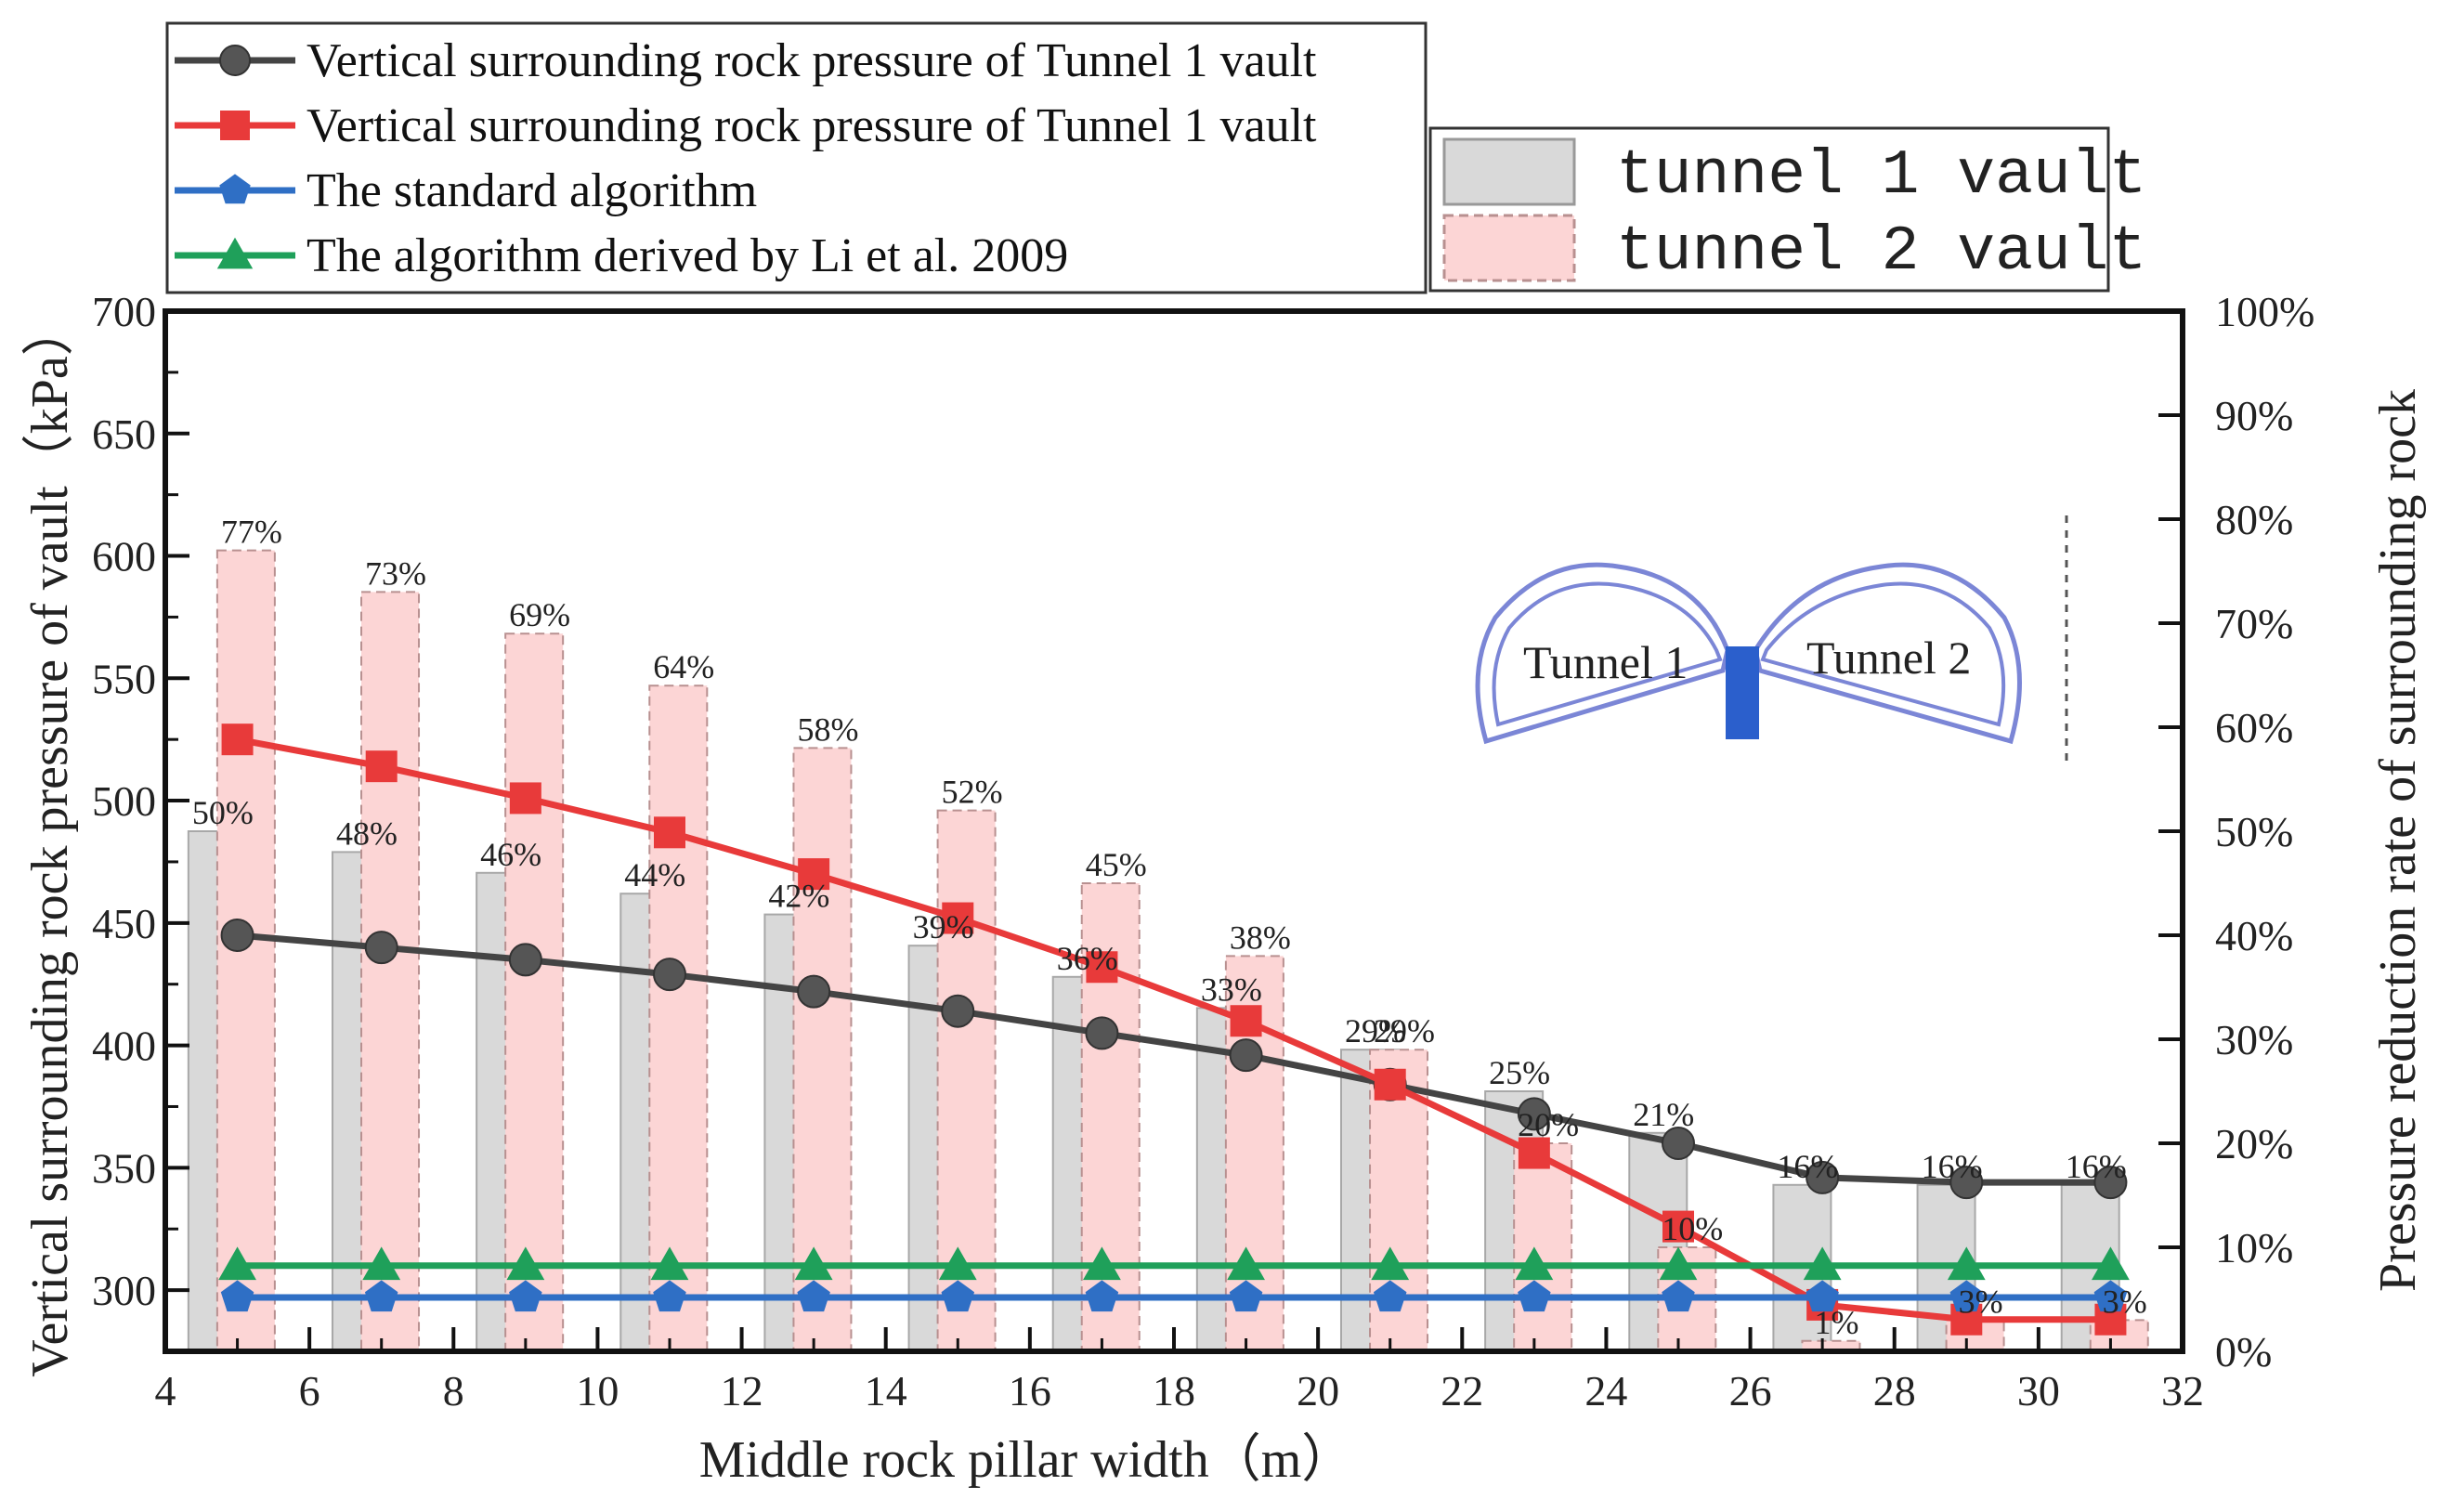  What do you see at coordinates (798, 896) in the screenshot?
I see `tunnel-1-bar-label-13: 42%` at bounding box center [798, 896].